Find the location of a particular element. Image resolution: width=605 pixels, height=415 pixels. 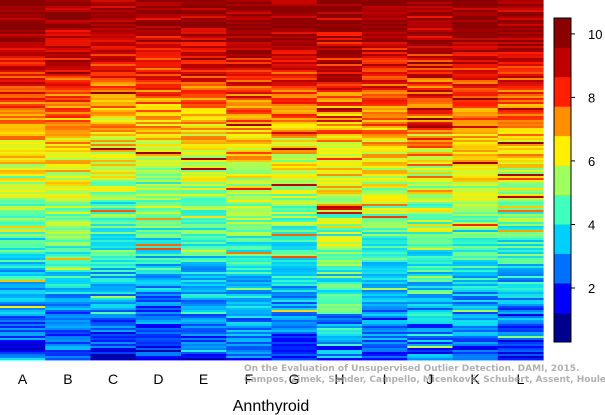

x-tick-label-A: A is located at coordinates (23, 379).